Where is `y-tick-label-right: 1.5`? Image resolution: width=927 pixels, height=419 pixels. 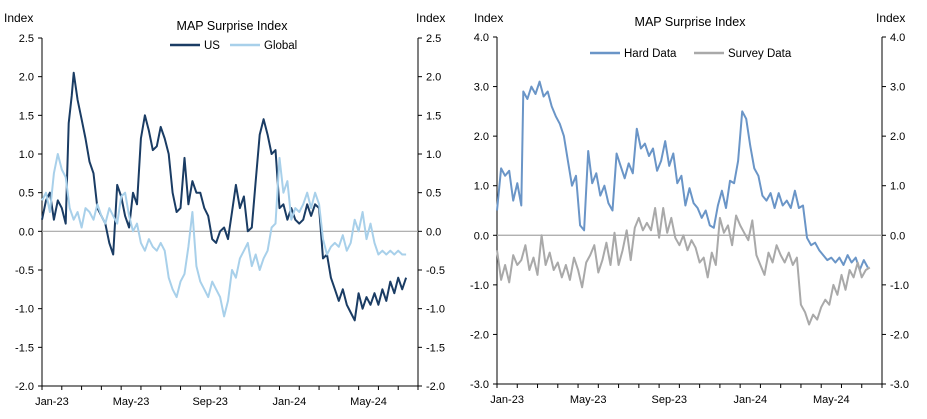
y-tick-label-right: 1.5 is located at coordinates (433, 116).